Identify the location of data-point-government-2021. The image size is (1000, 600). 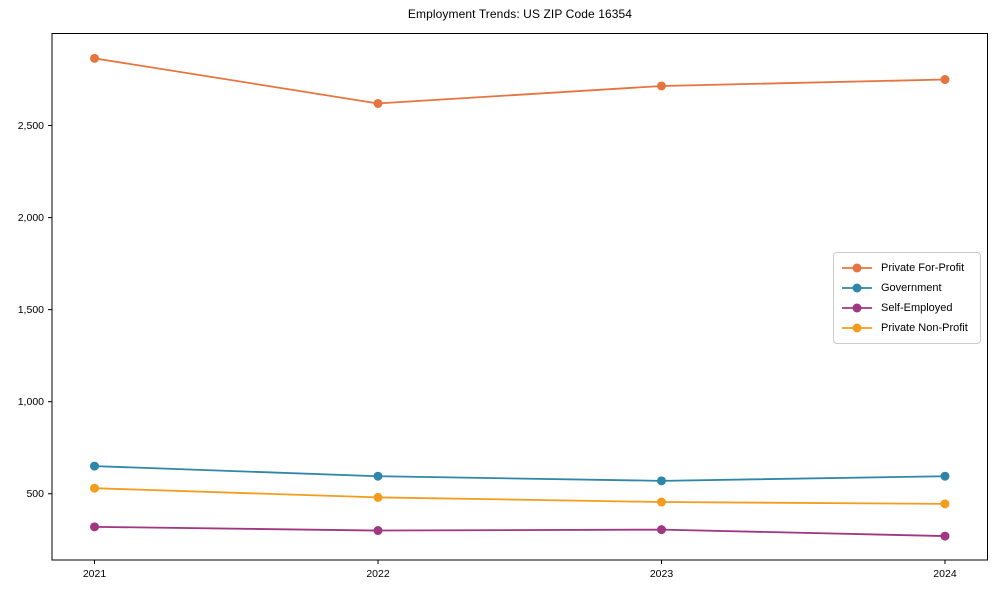
(95, 466).